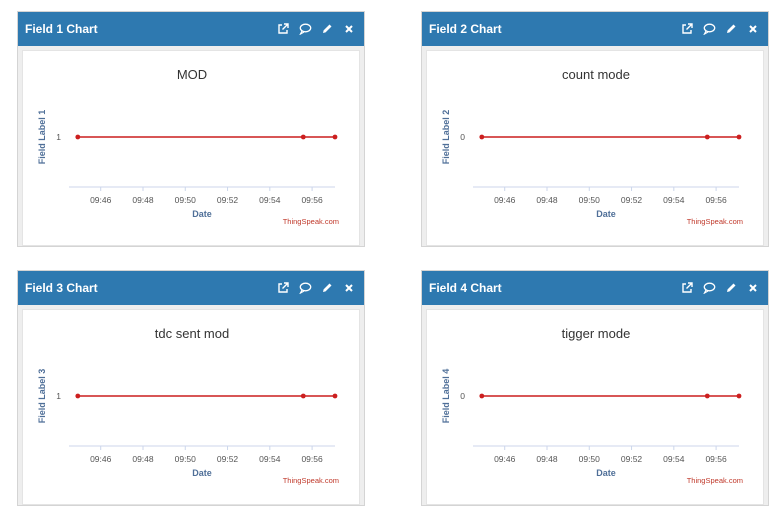 The width and height of the screenshot is (775, 516). What do you see at coordinates (596, 74) in the screenshot?
I see `chart-title: count mode` at bounding box center [596, 74].